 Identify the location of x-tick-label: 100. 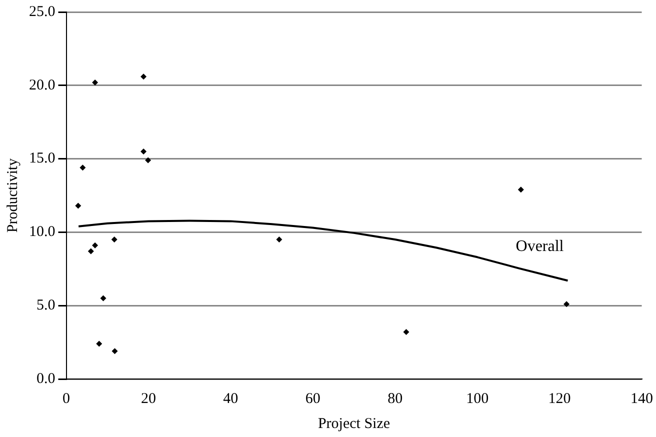
(477, 398).